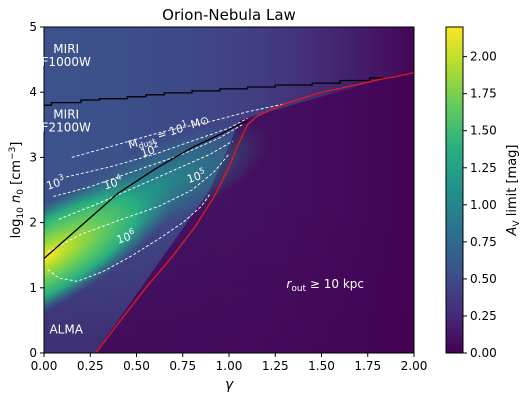  I want to click on colorbar-tick-label: 1.25, so click(483, 168).